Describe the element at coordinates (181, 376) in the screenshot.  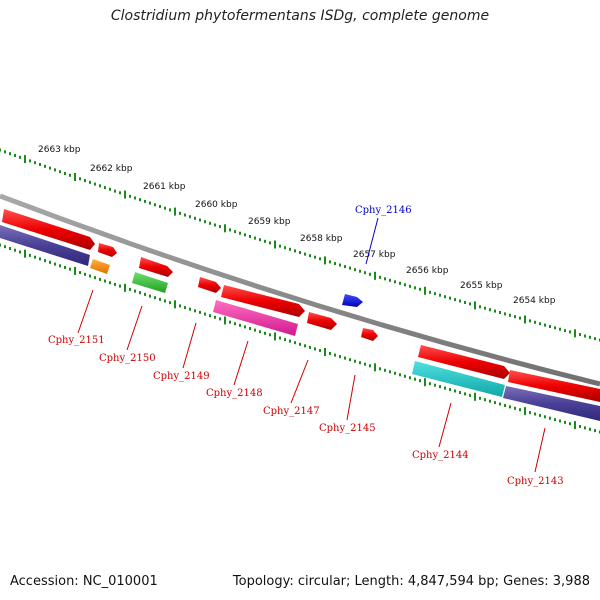
I see `gene-label: Cphy_2149` at that location.